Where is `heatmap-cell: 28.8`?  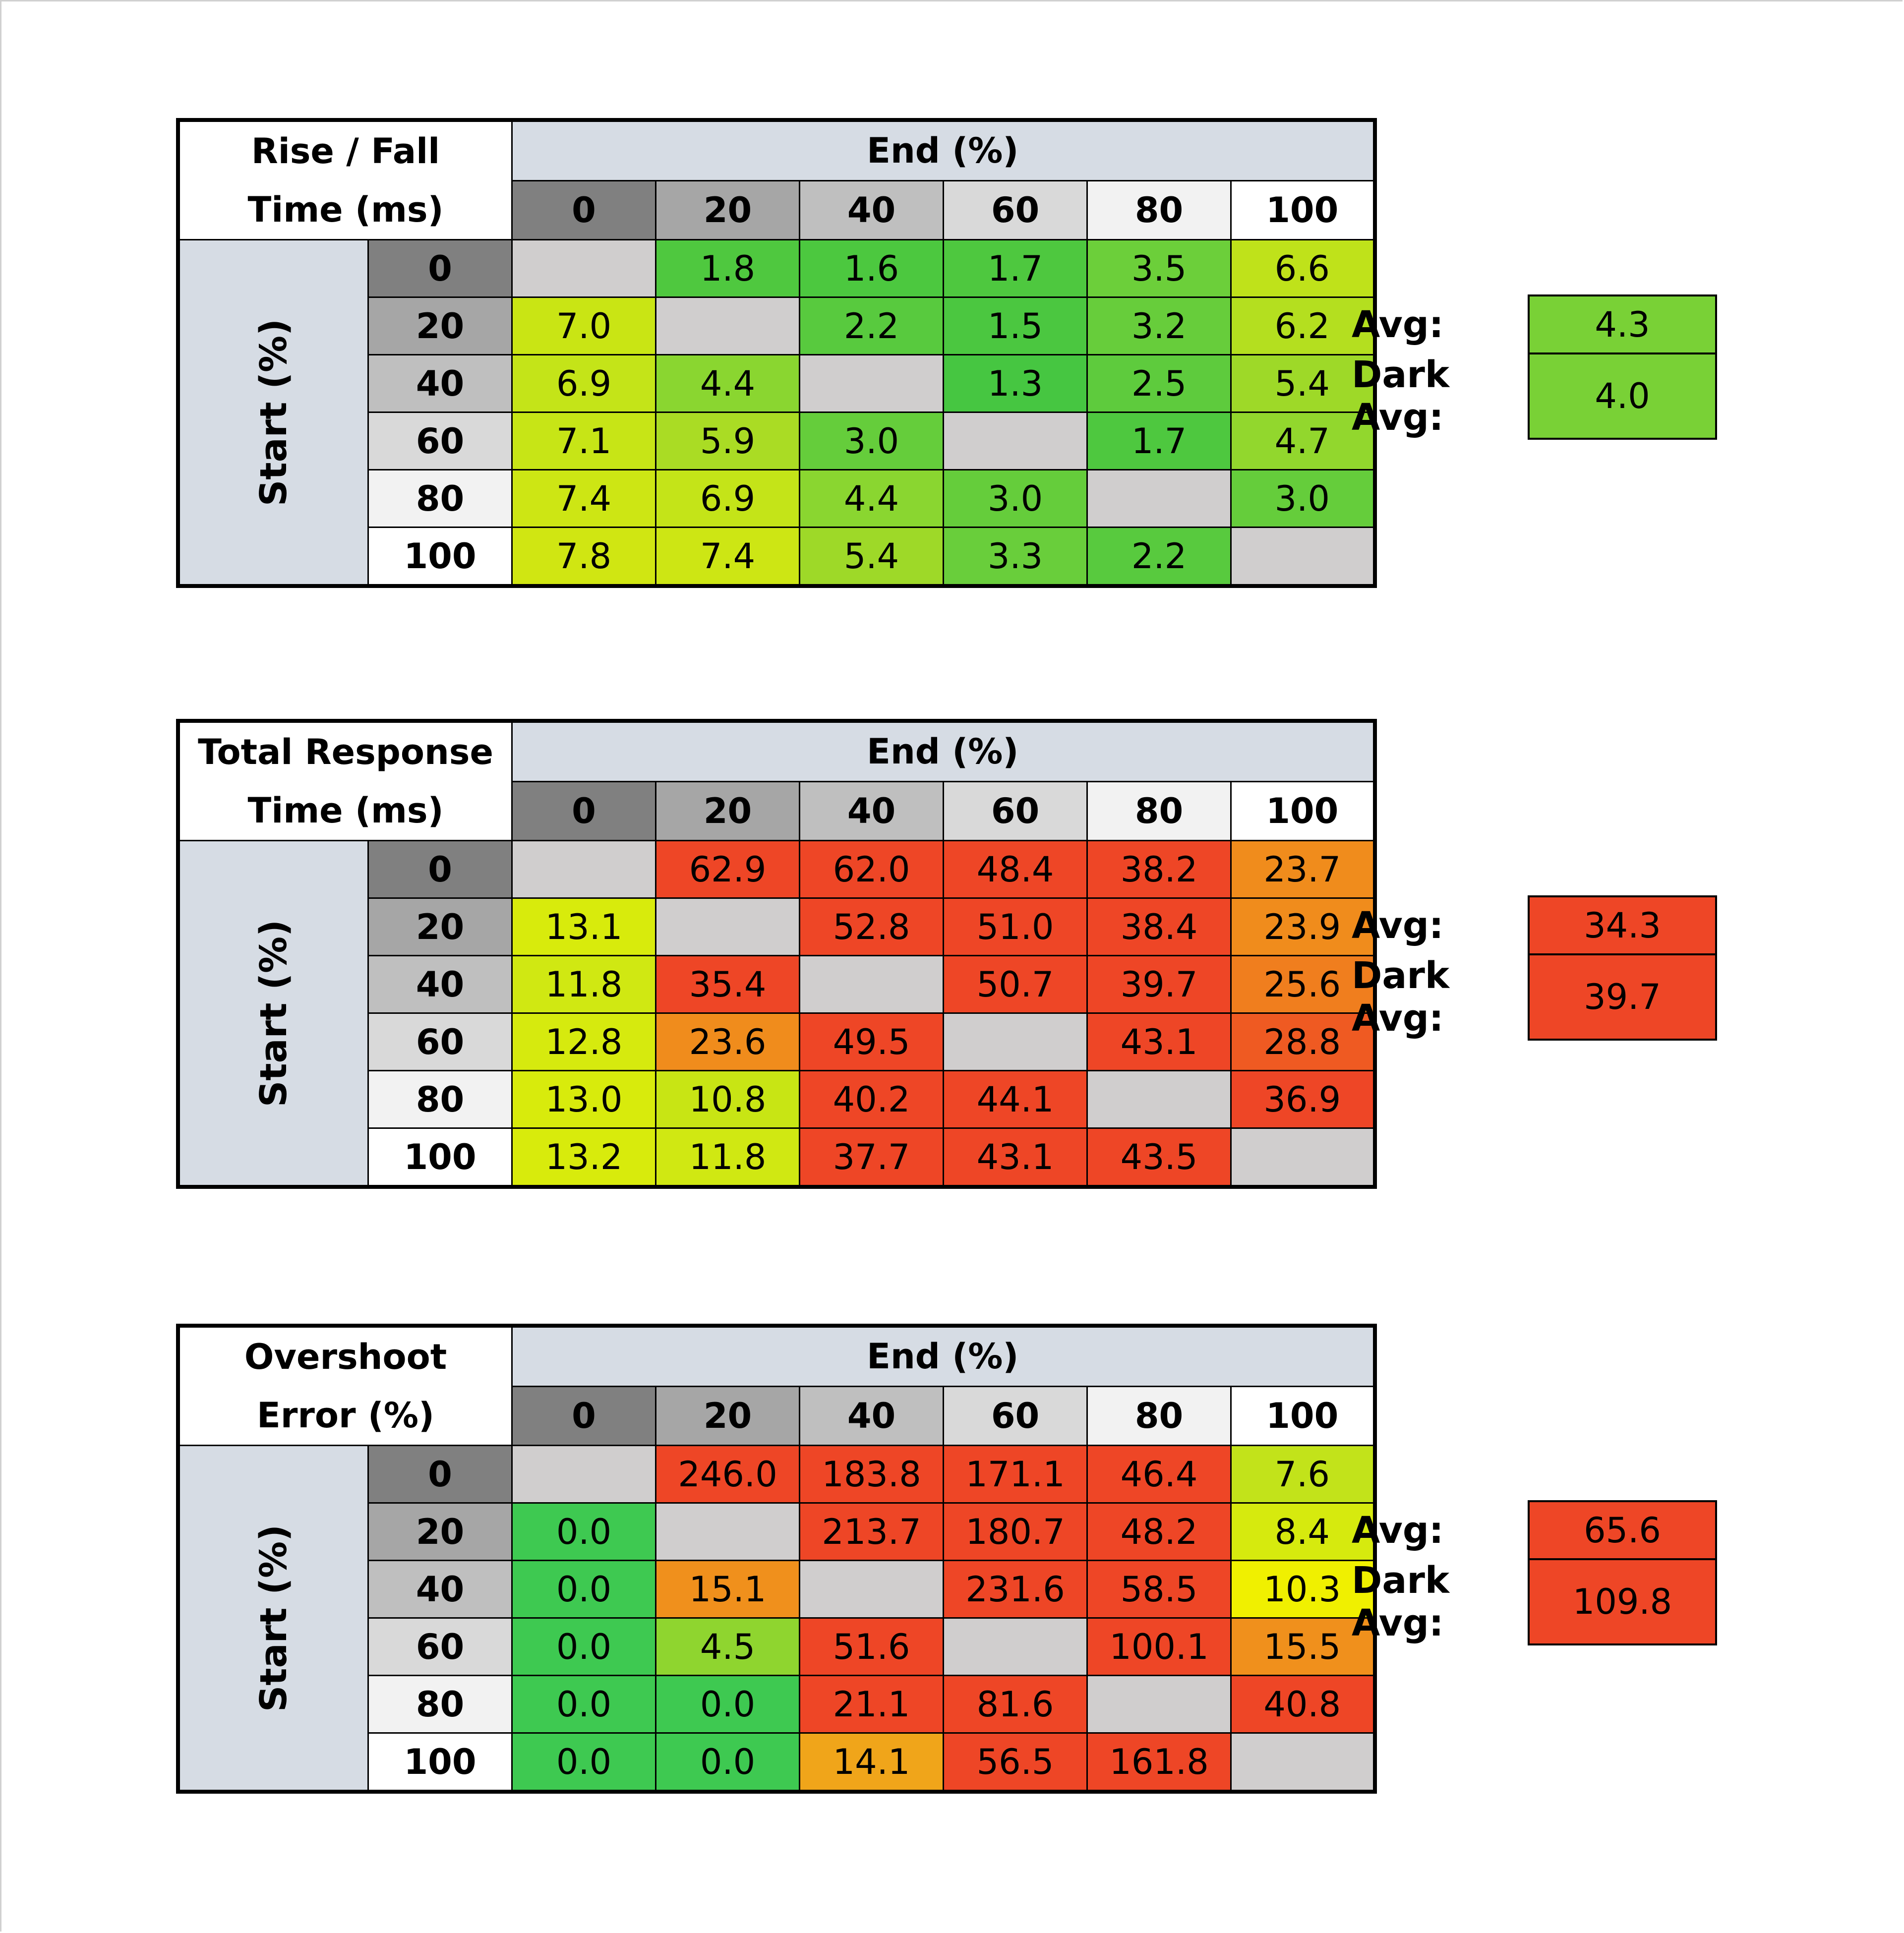 heatmap-cell: 28.8 is located at coordinates (1303, 1041).